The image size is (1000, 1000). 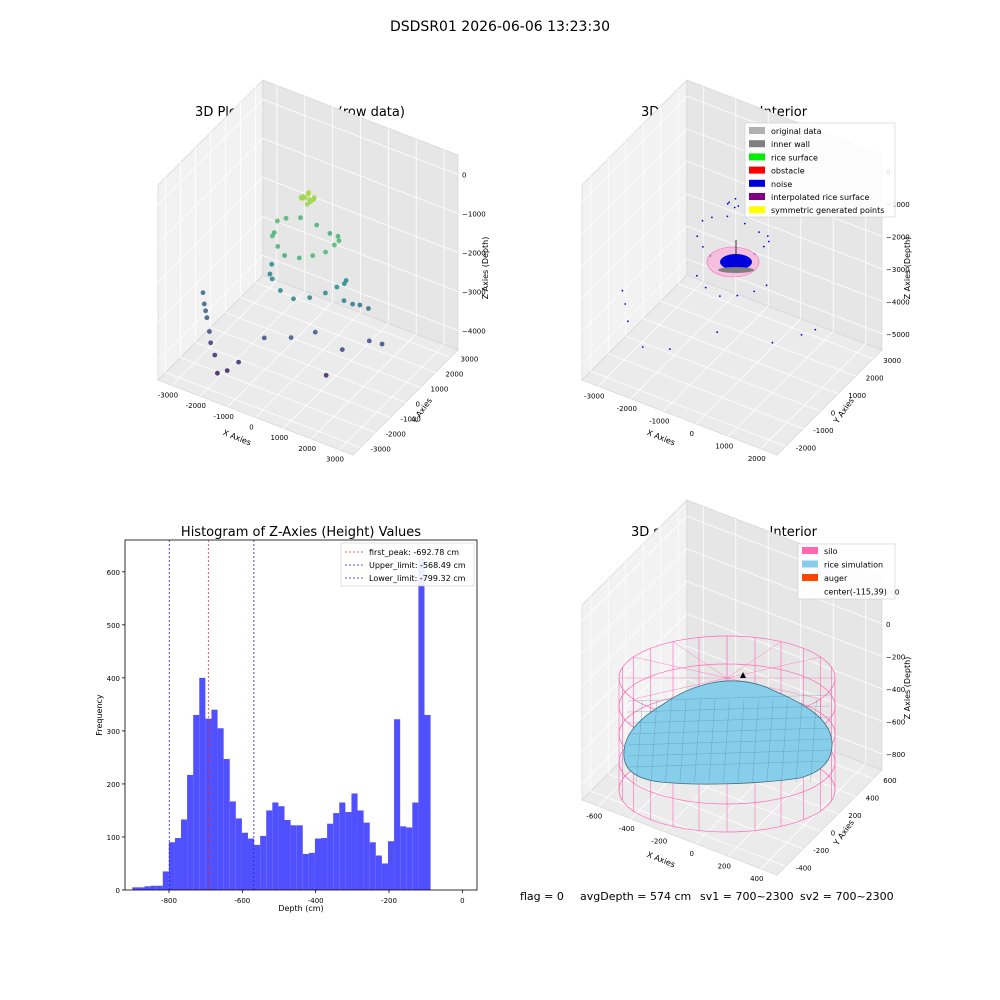 I want to click on classify-y-tick: -2000, so click(x=806, y=448).